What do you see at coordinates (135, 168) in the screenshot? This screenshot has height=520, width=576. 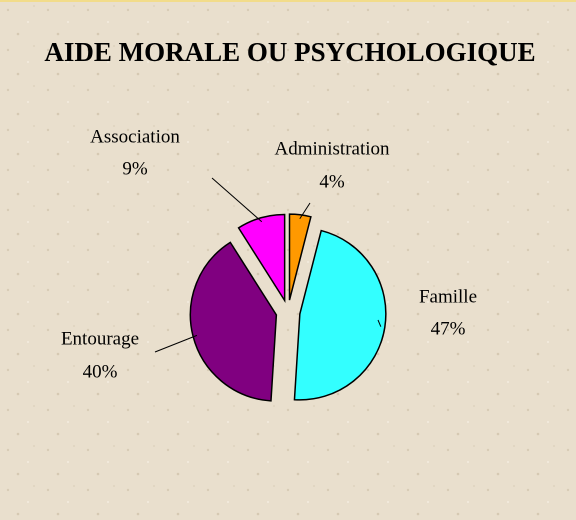 I see `slice-value-label: 9%` at bounding box center [135, 168].